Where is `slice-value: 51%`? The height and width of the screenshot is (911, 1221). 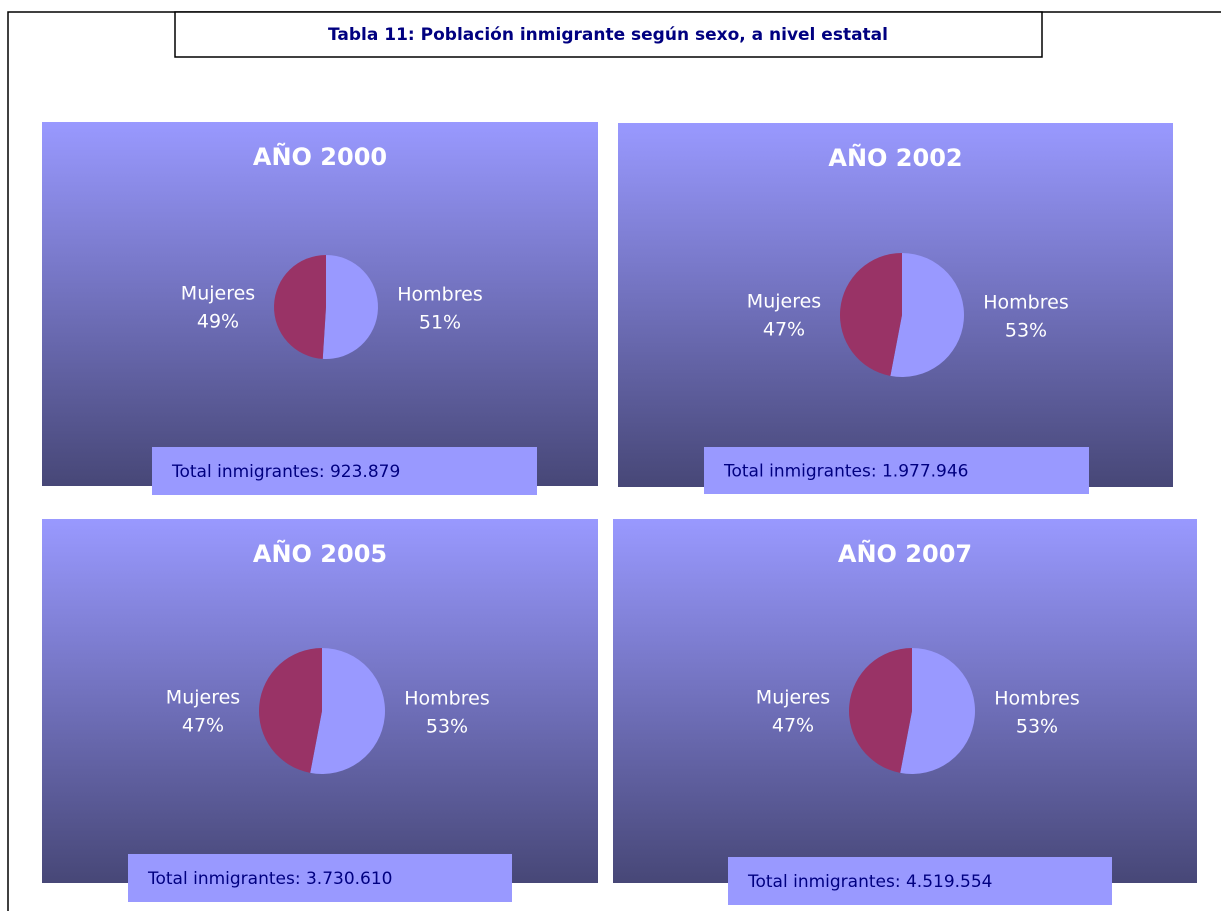 slice-value: 51% is located at coordinates (440, 323).